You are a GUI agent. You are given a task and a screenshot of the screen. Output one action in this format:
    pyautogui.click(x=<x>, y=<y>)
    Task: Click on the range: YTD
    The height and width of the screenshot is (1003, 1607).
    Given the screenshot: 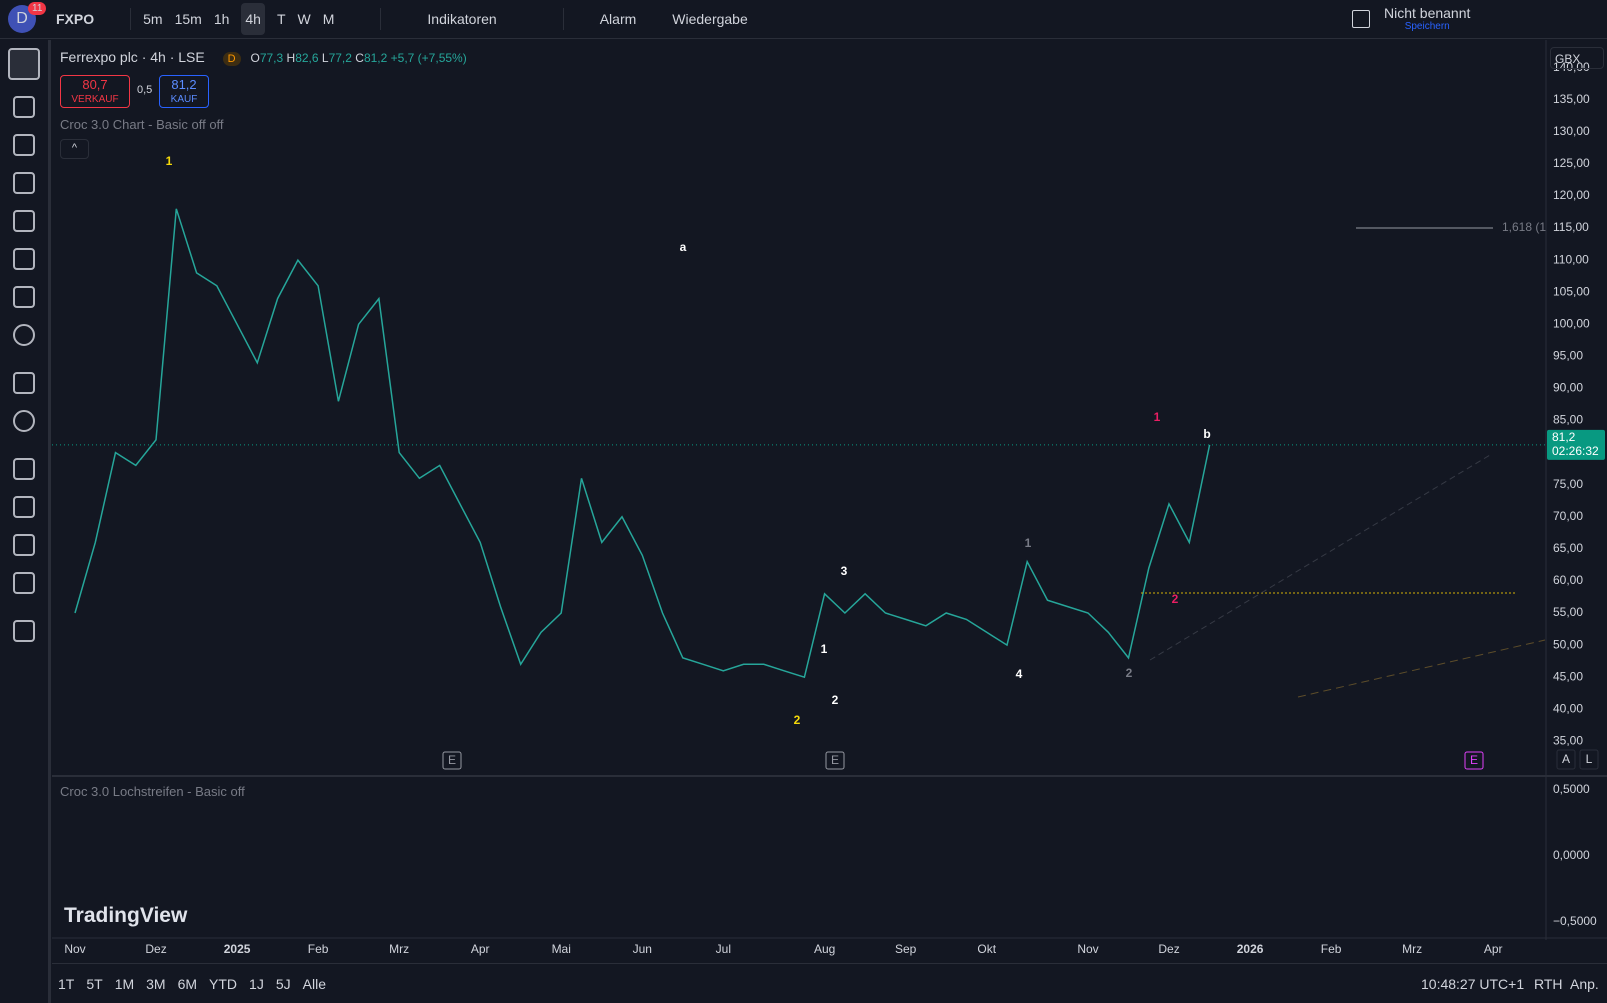 What is the action you would take?
    pyautogui.click(x=223, y=984)
    